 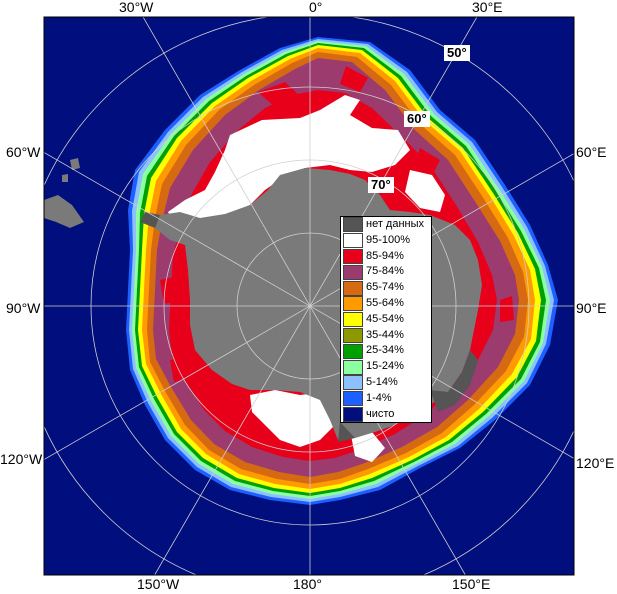 I want to click on lon-label-90w: 90°W, so click(x=23, y=308).